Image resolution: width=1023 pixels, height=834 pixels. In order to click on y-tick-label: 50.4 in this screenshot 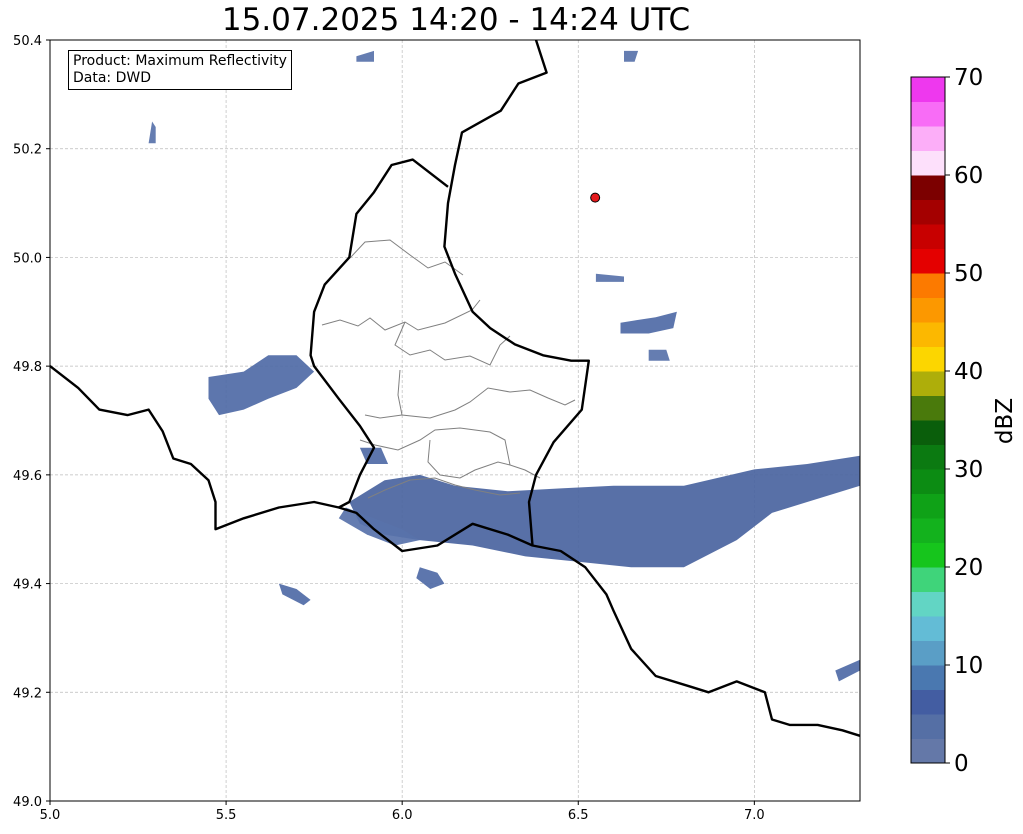, I will do `click(27, 41)`.